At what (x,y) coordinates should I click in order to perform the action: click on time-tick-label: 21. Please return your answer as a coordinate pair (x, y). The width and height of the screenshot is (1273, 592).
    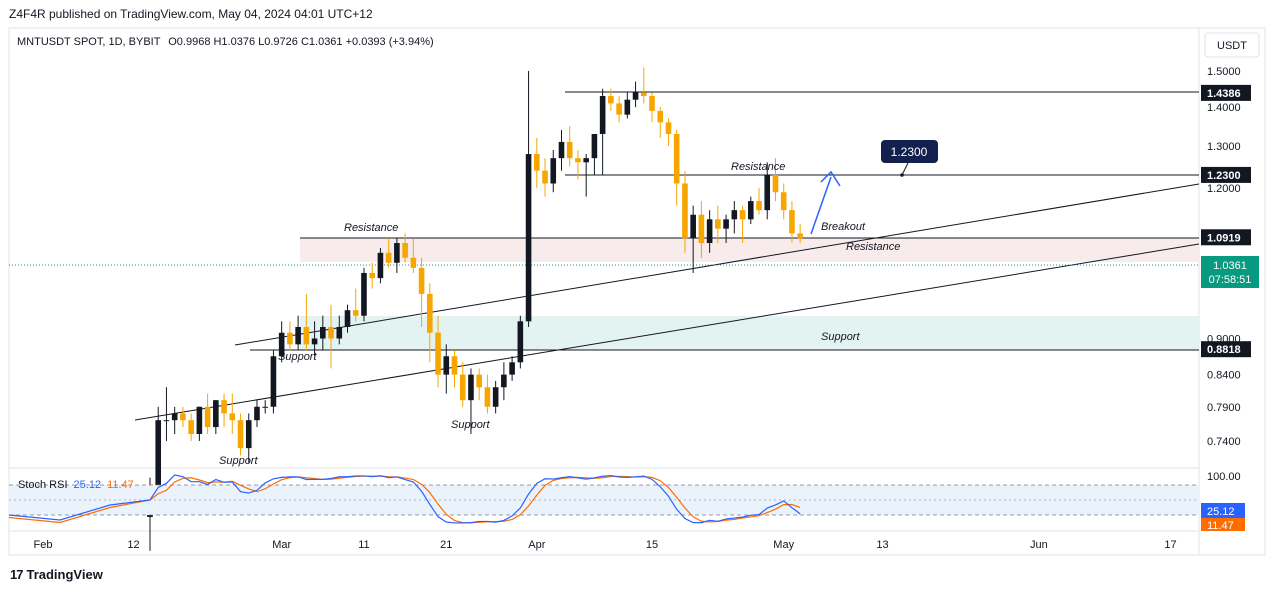
    Looking at the image, I should click on (446, 545).